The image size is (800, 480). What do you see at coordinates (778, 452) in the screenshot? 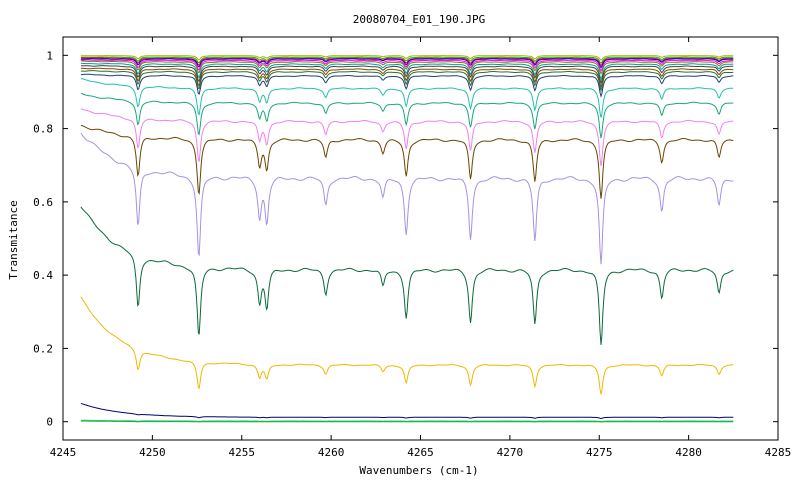
I see `x-tick-label: 4285` at bounding box center [778, 452].